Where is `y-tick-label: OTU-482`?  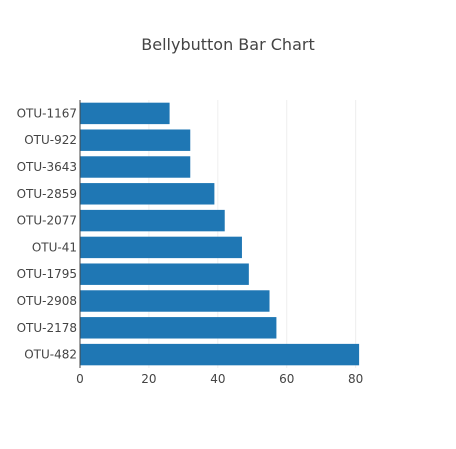
y-tick-label: OTU-482 is located at coordinates (50, 355).